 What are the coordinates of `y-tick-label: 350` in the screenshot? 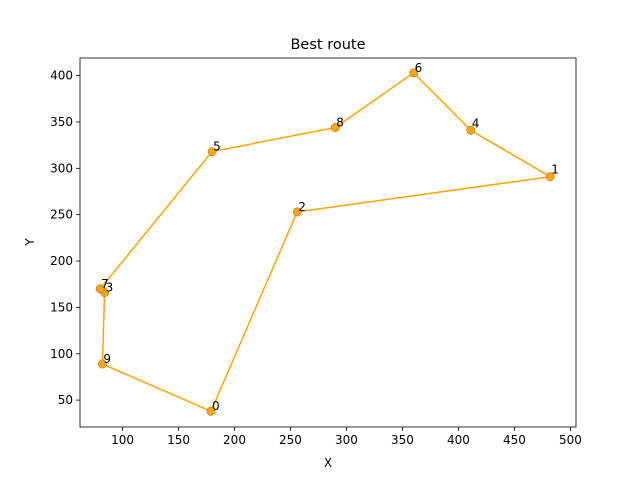 It's located at (61, 122).